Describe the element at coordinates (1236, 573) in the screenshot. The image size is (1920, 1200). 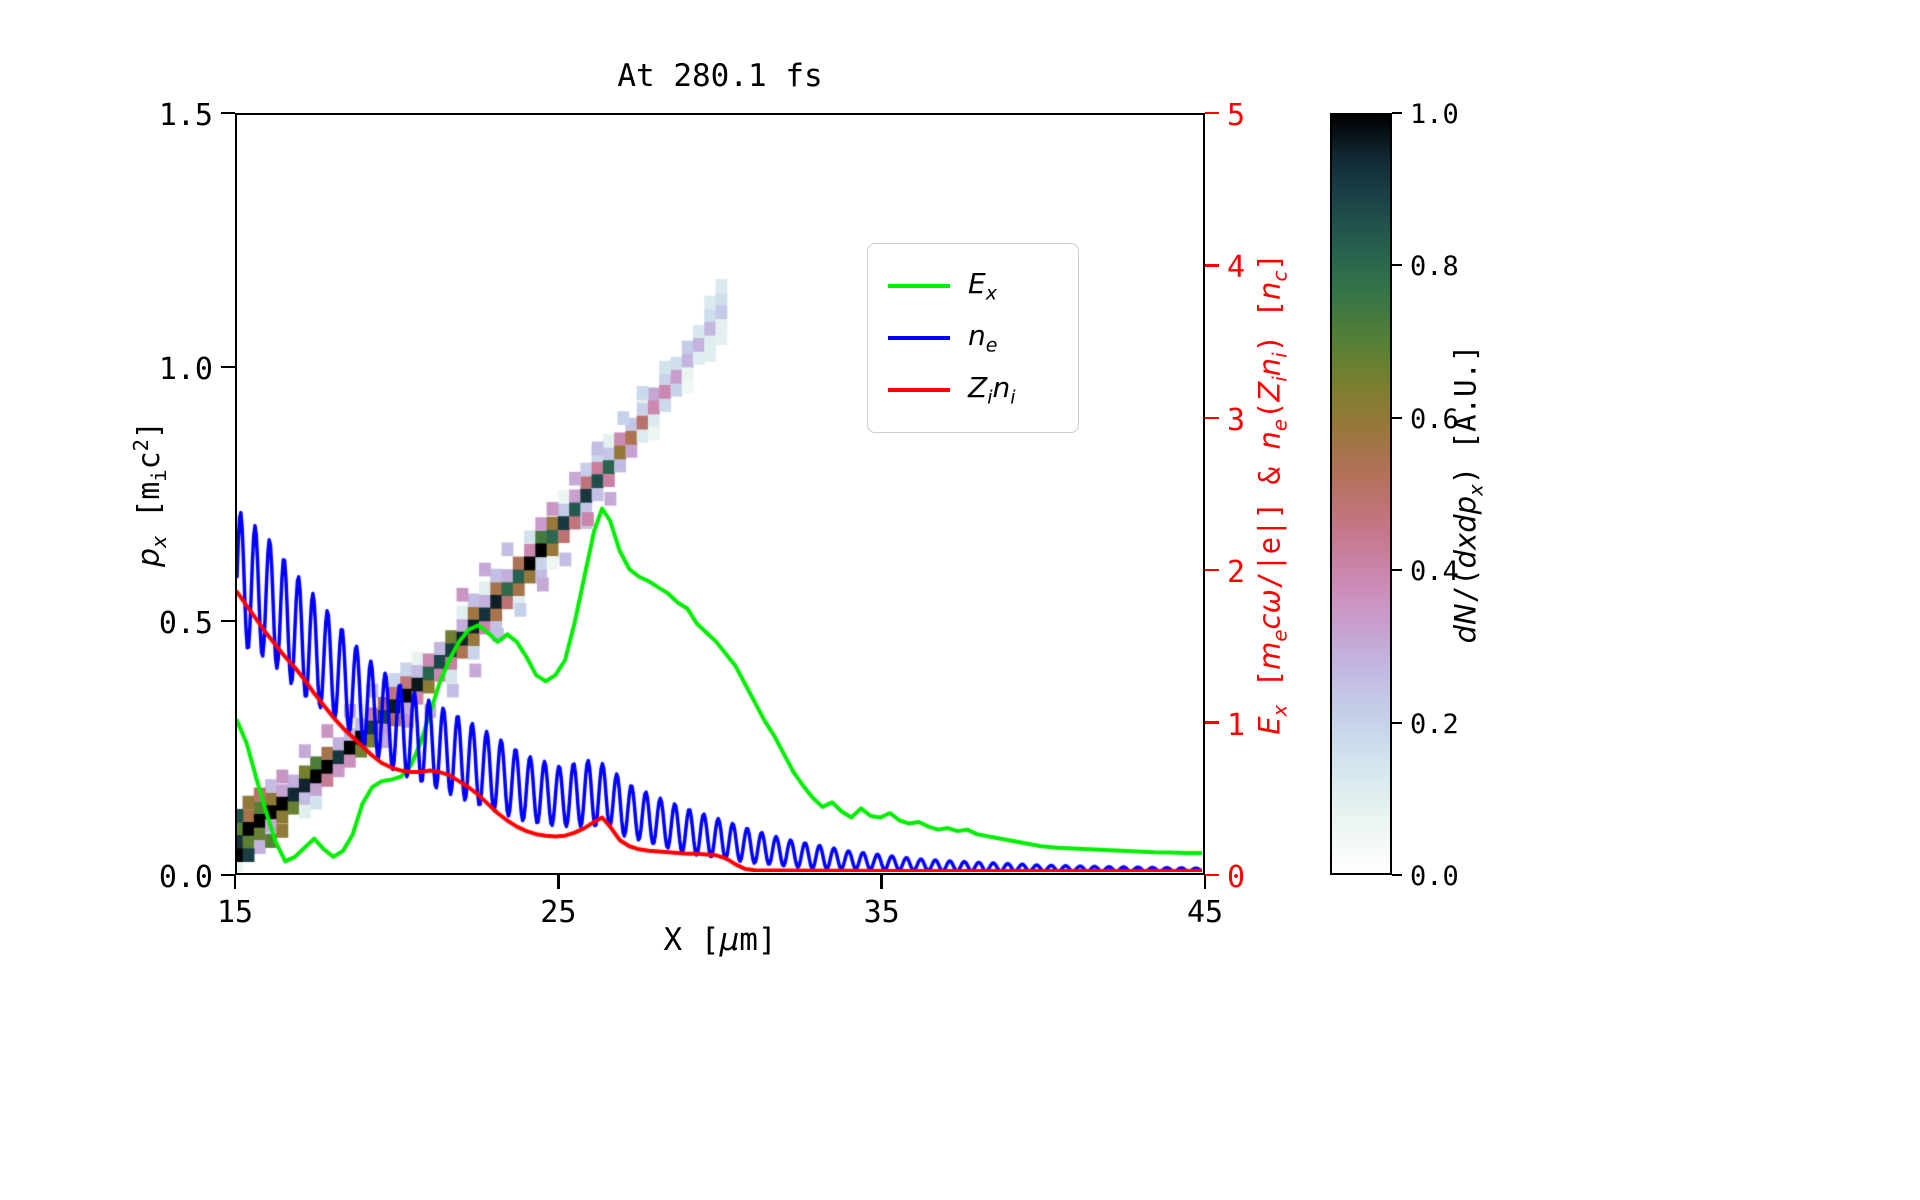
I see `y-right-tick-label: 2` at that location.